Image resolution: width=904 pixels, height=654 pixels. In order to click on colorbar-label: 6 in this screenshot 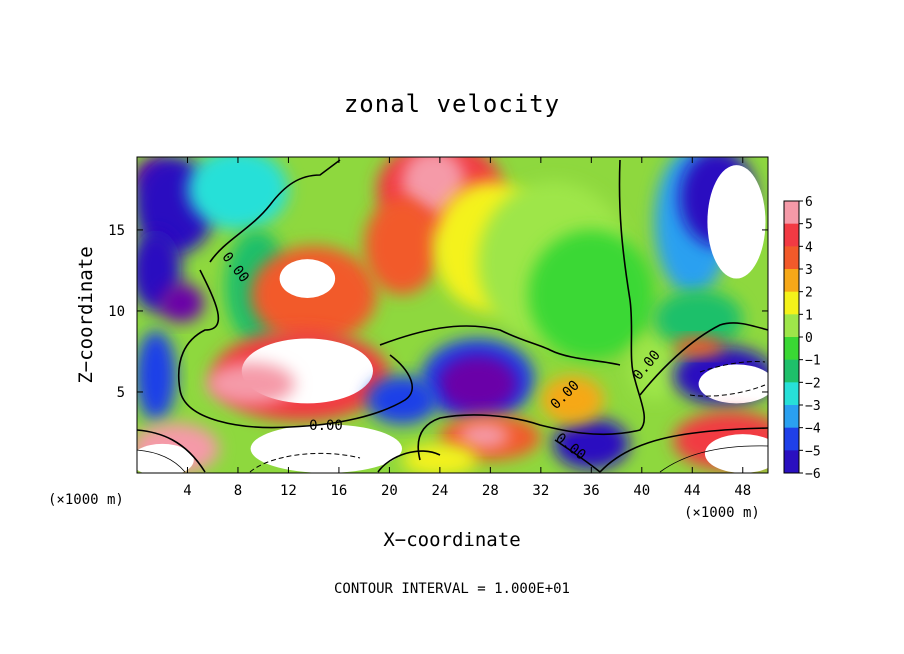, I will do `click(809, 202)`.